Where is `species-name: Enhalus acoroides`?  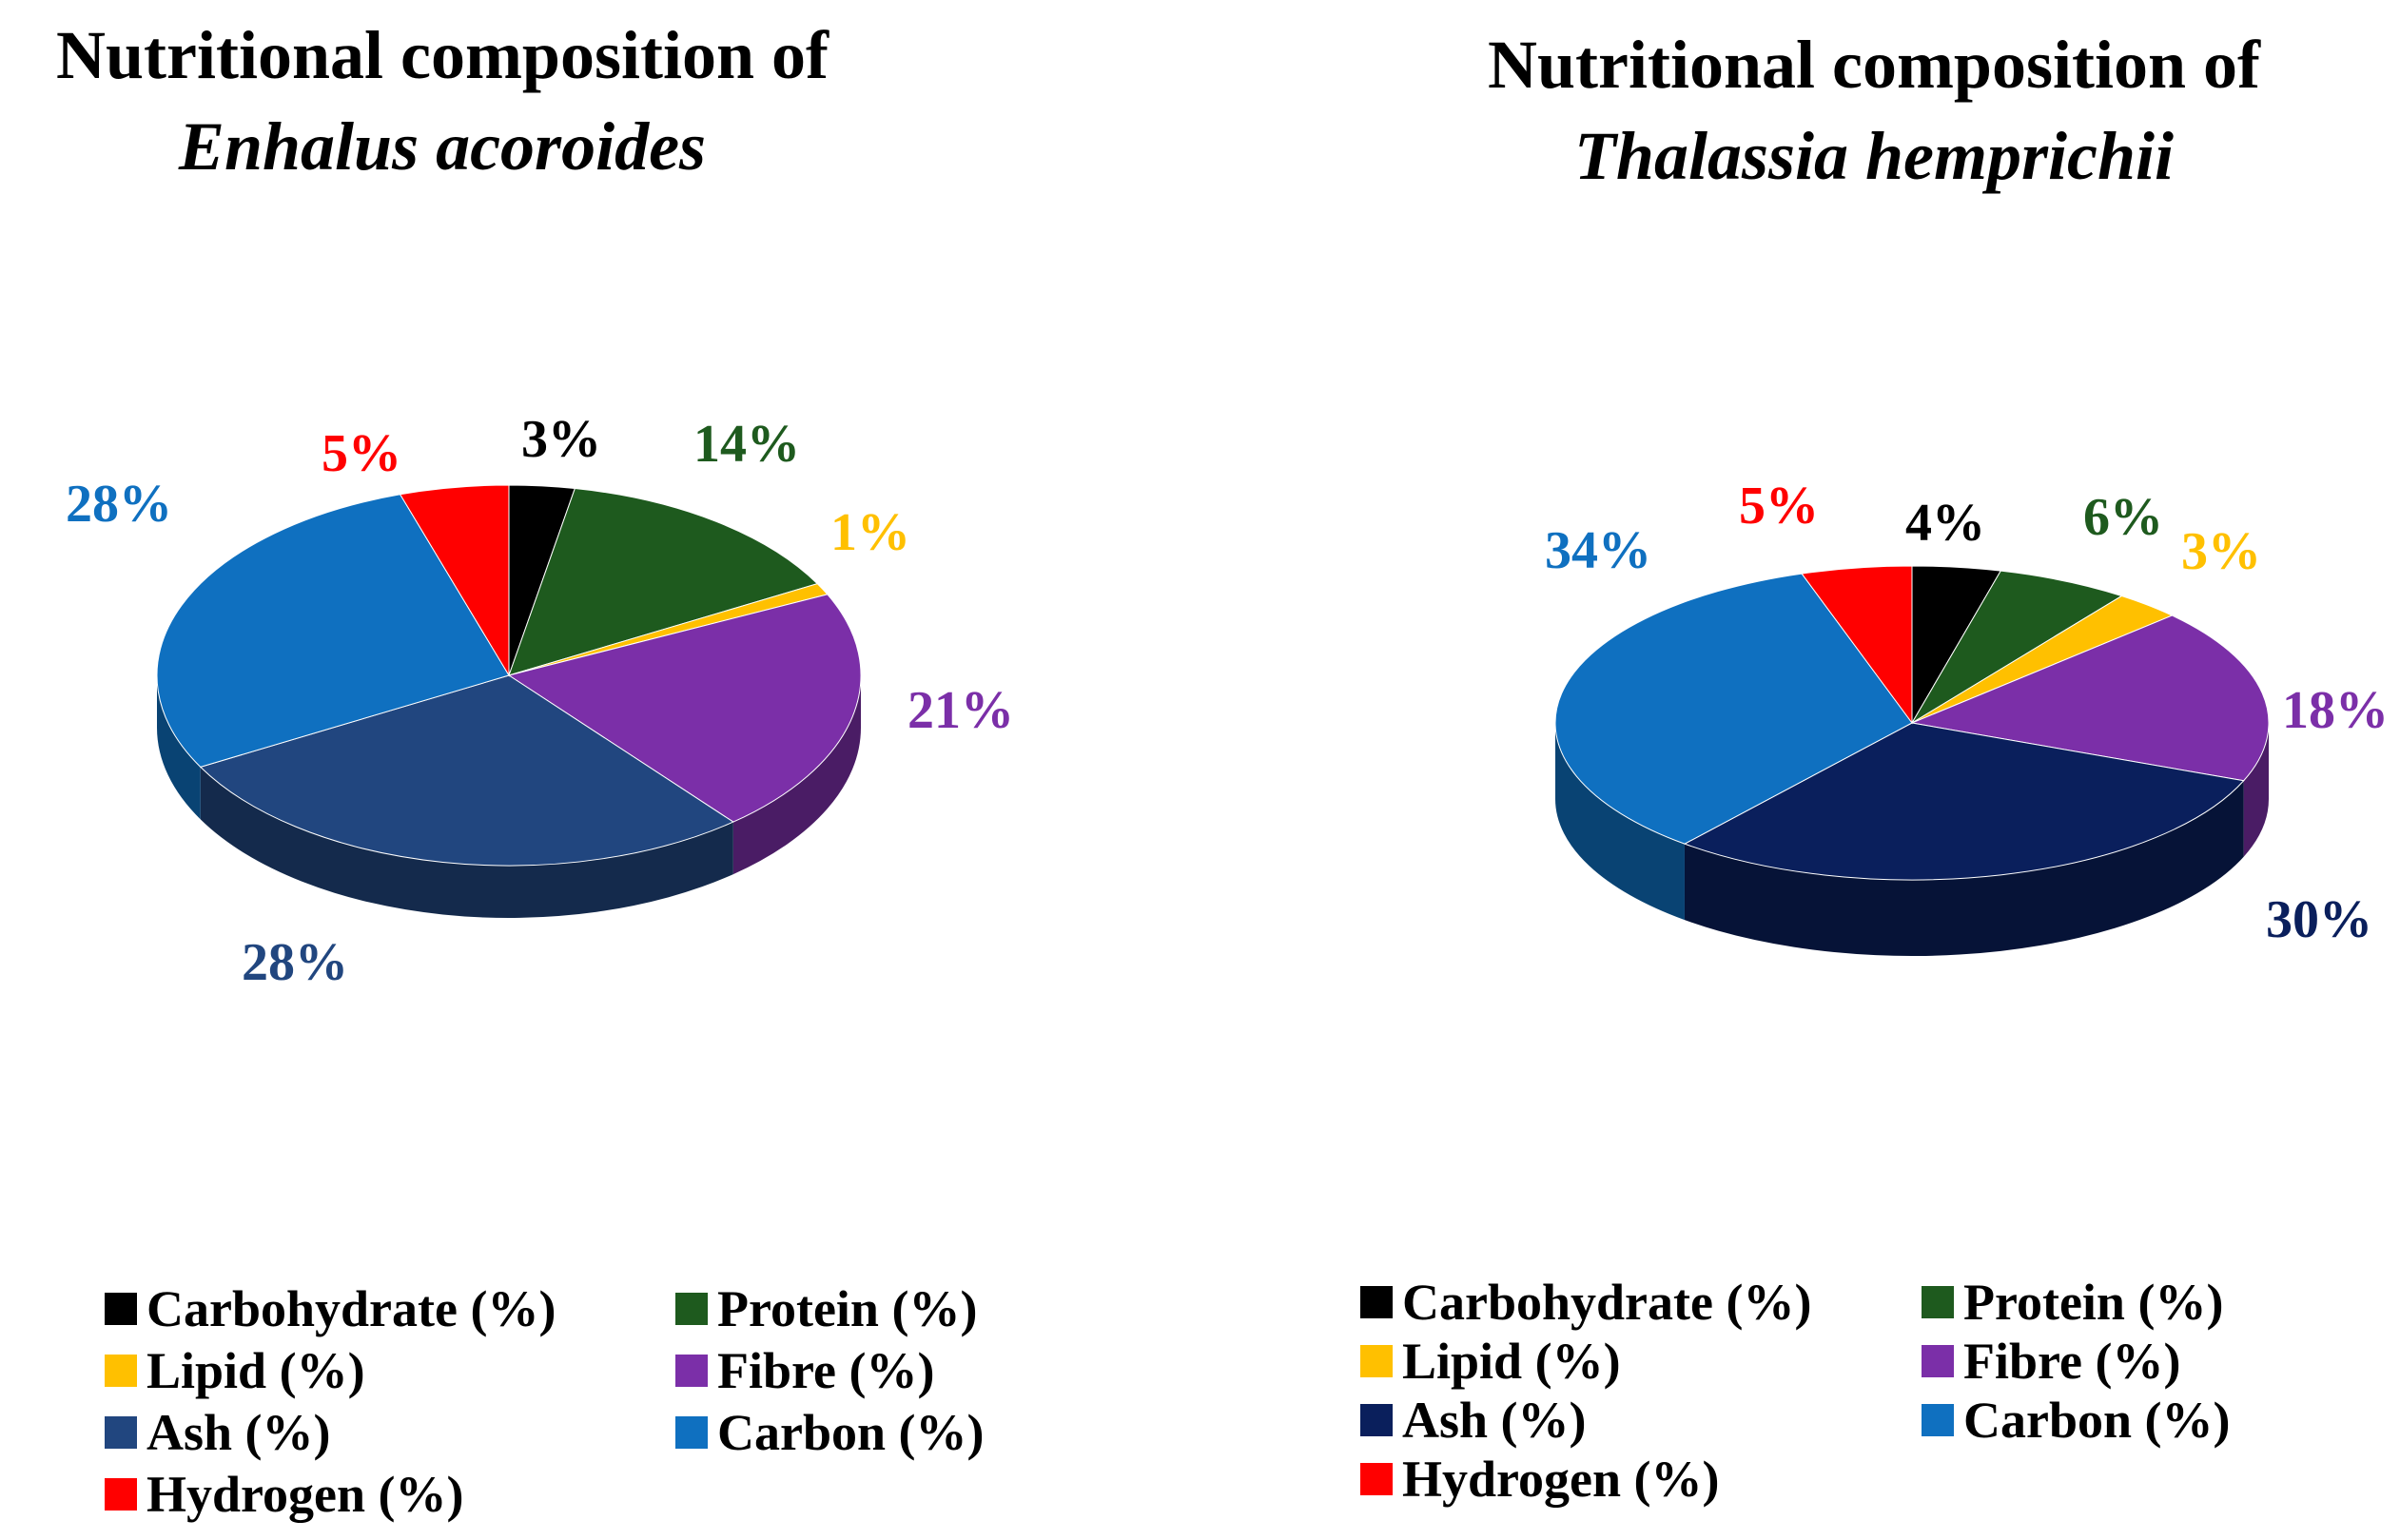
species-name: Enhalus acoroides is located at coordinates (442, 147).